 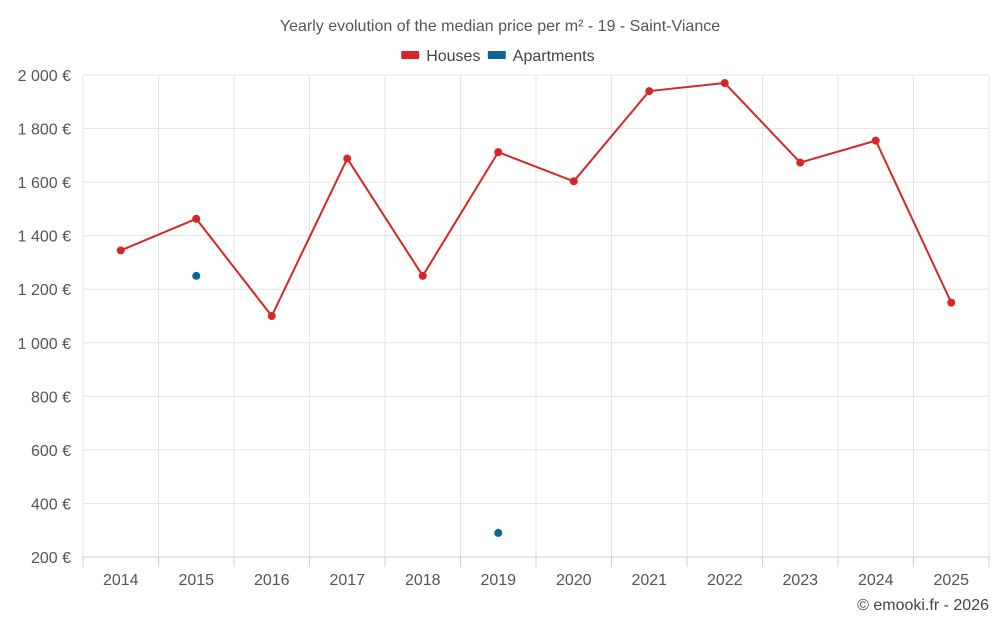 What do you see at coordinates (51, 397) in the screenshot?
I see `y-tick-label: 800 €` at bounding box center [51, 397].